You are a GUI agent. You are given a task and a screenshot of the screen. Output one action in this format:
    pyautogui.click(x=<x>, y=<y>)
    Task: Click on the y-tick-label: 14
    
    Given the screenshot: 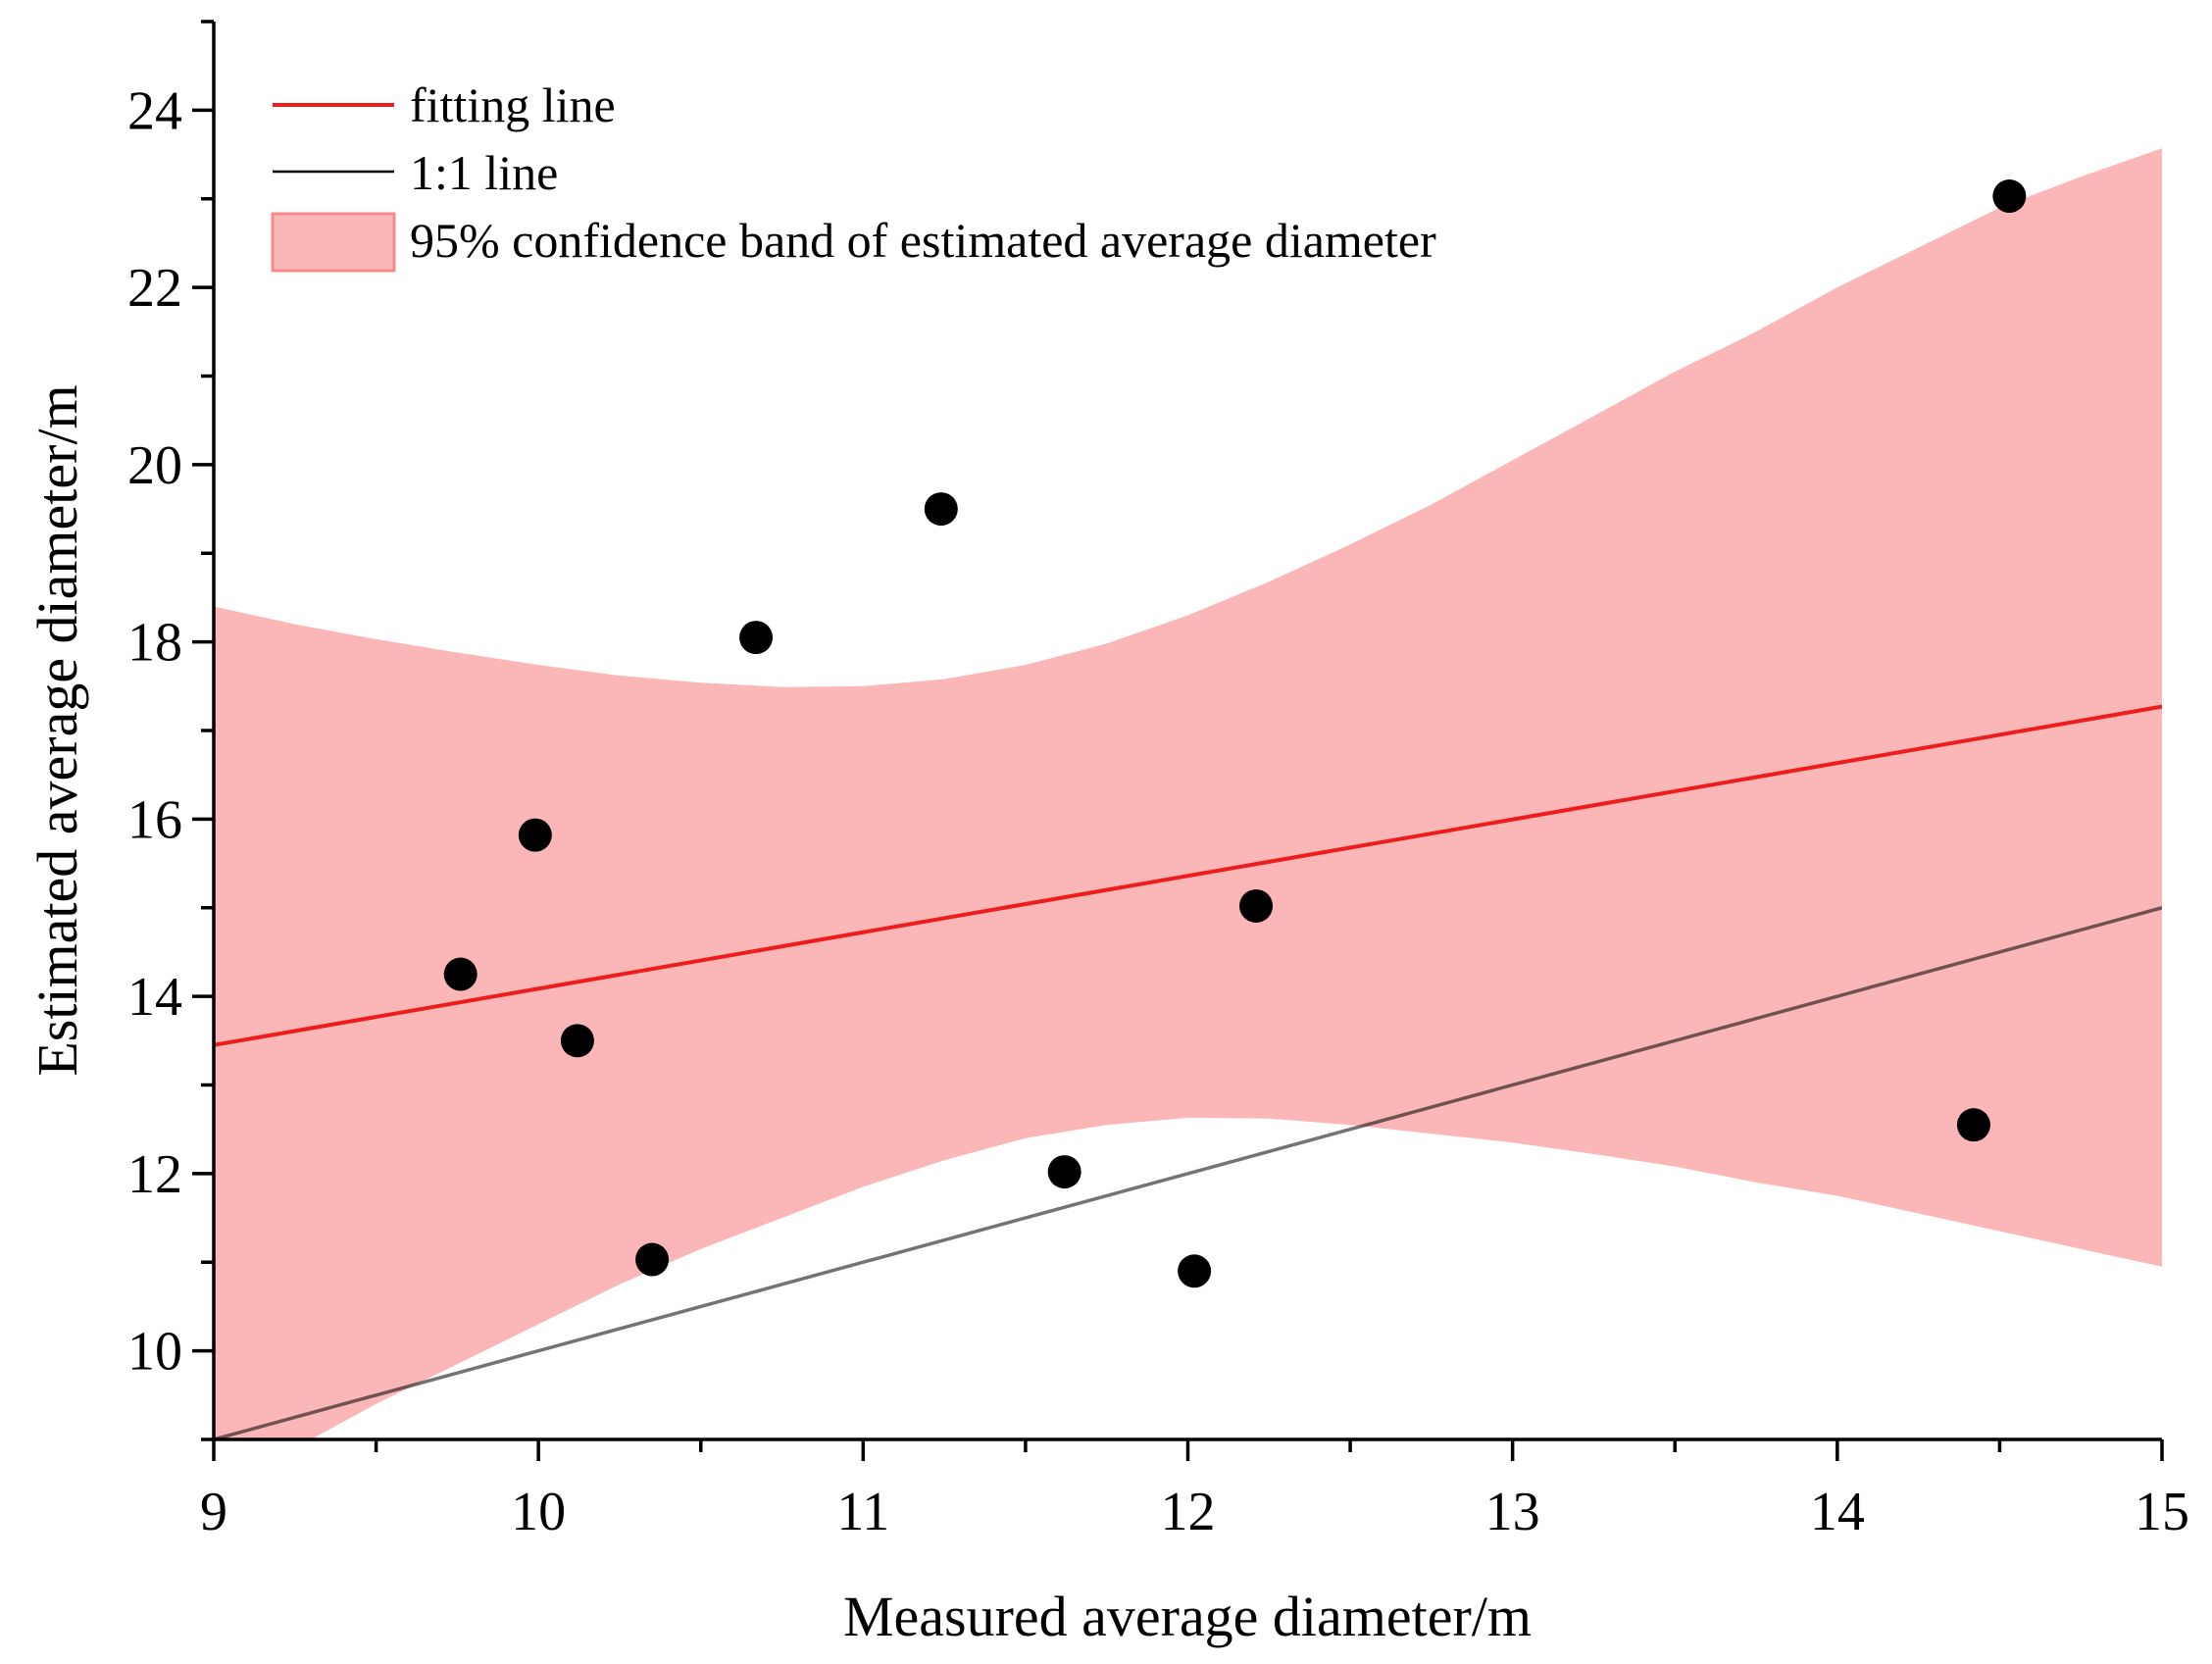 What is the action you would take?
    pyautogui.click(x=155, y=998)
    